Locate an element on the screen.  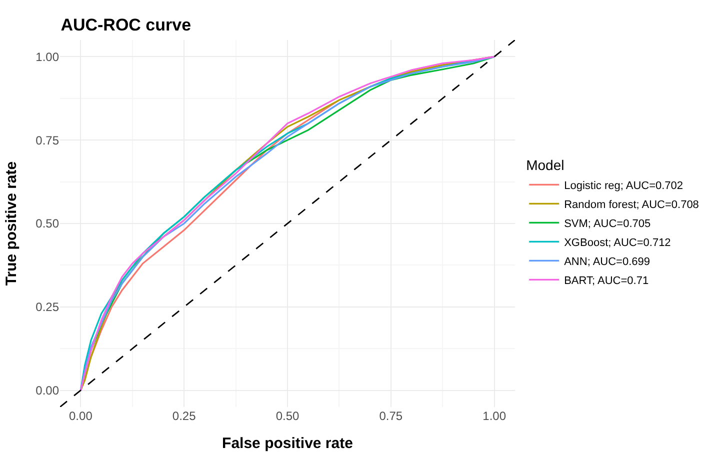
x-tick-label: 0.00 is located at coordinates (81, 416).